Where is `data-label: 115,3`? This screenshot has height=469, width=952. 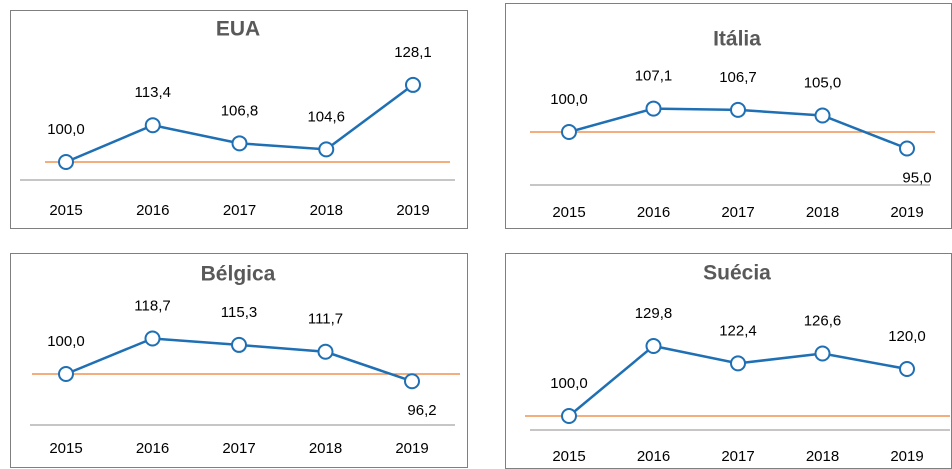
data-label: 115,3 is located at coordinates (239, 312).